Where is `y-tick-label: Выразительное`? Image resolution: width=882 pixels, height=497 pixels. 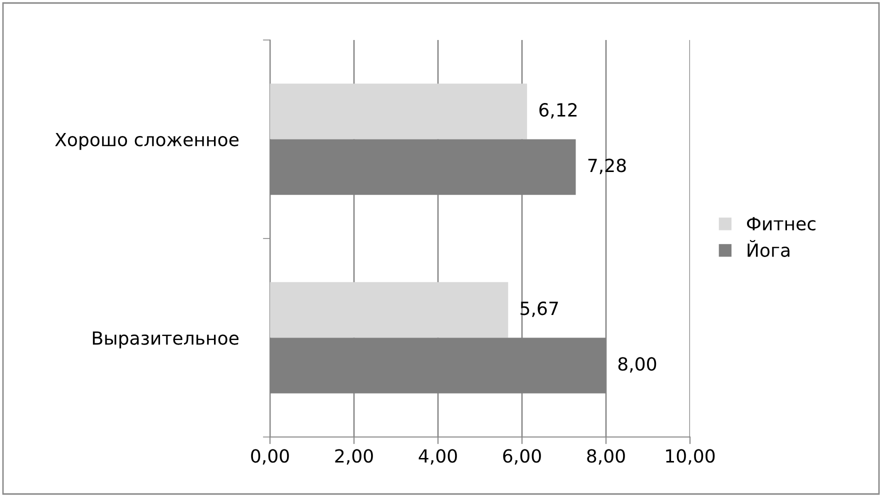 y-tick-label: Выразительное is located at coordinates (165, 339).